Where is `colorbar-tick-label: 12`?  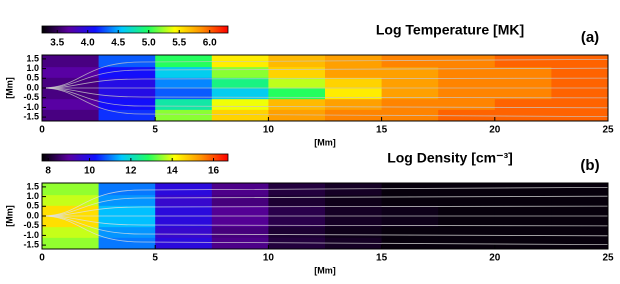
colorbar-tick-label: 12 is located at coordinates (131, 171).